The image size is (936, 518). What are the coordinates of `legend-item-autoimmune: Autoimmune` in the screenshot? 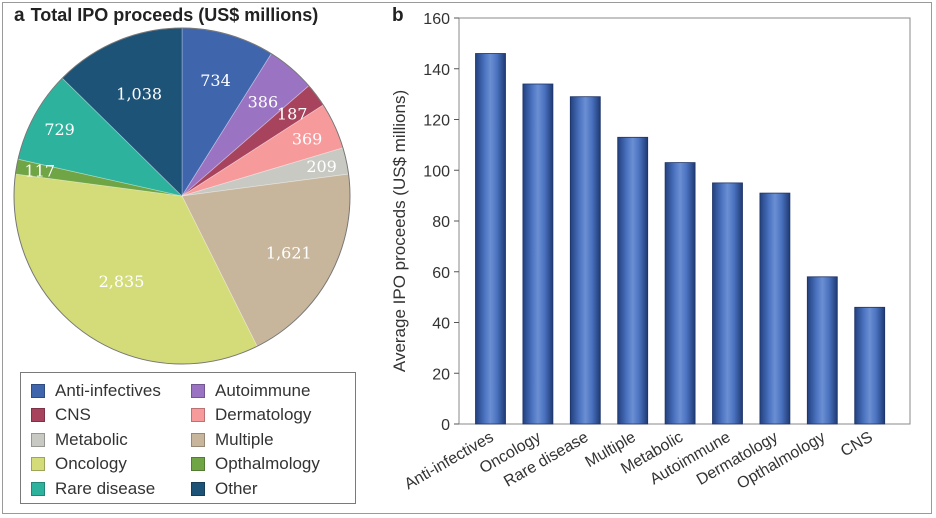 It's located at (250, 391).